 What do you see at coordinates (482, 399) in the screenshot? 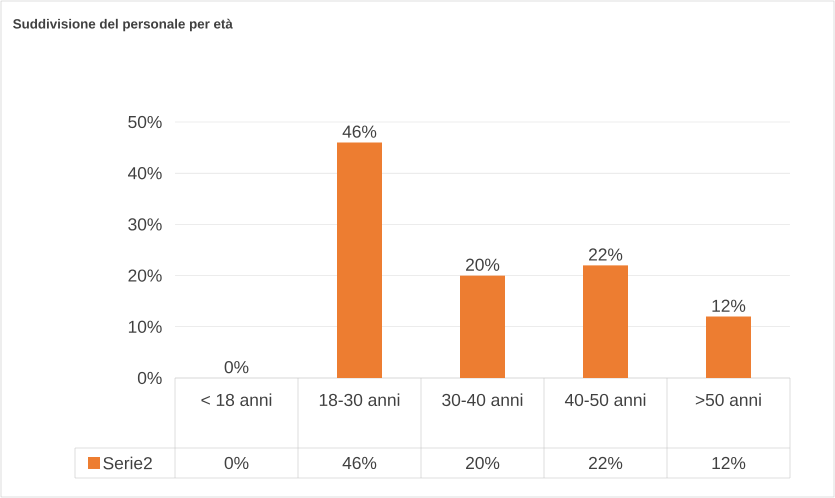
I see `x-tick-label: 30-40 anni` at bounding box center [482, 399].